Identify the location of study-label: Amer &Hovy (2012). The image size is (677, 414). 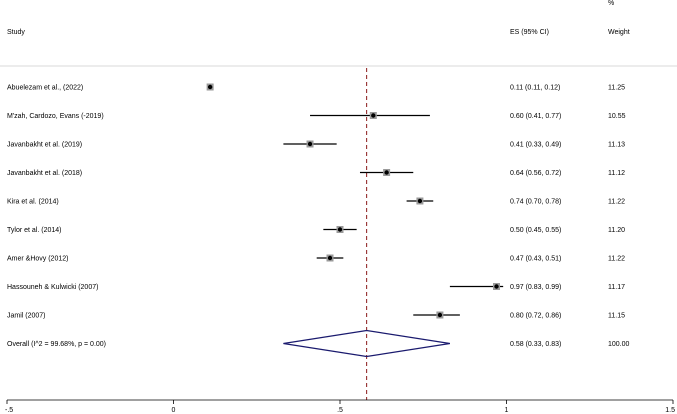
(37, 259).